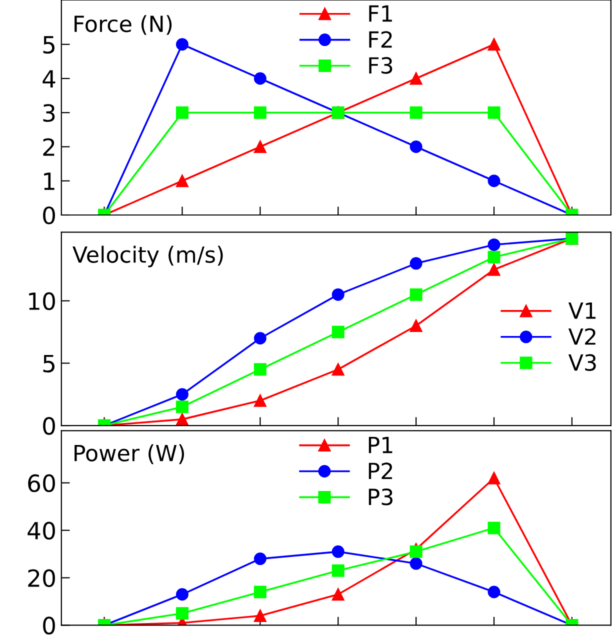 The image size is (614, 638). Describe the element at coordinates (582, 362) in the screenshot. I see `legend-label: V3` at that location.